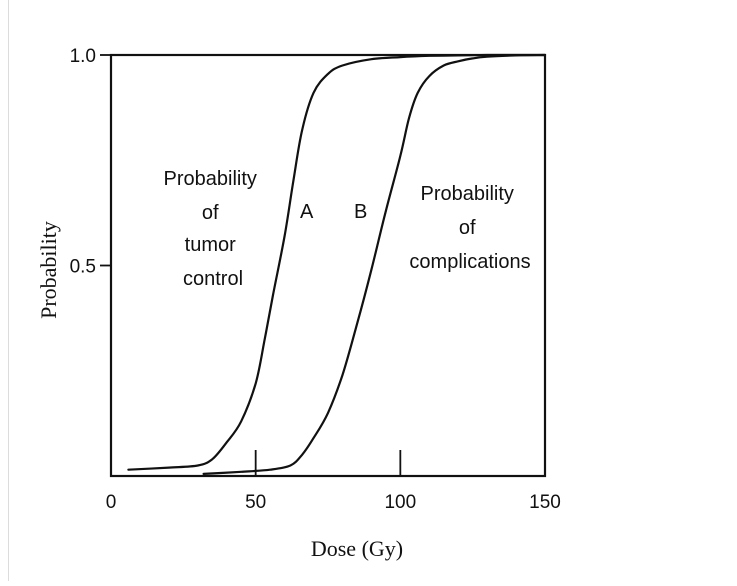  Describe the element at coordinates (210, 213) in the screenshot. I see `annotation-tumor-line-2: of` at that location.